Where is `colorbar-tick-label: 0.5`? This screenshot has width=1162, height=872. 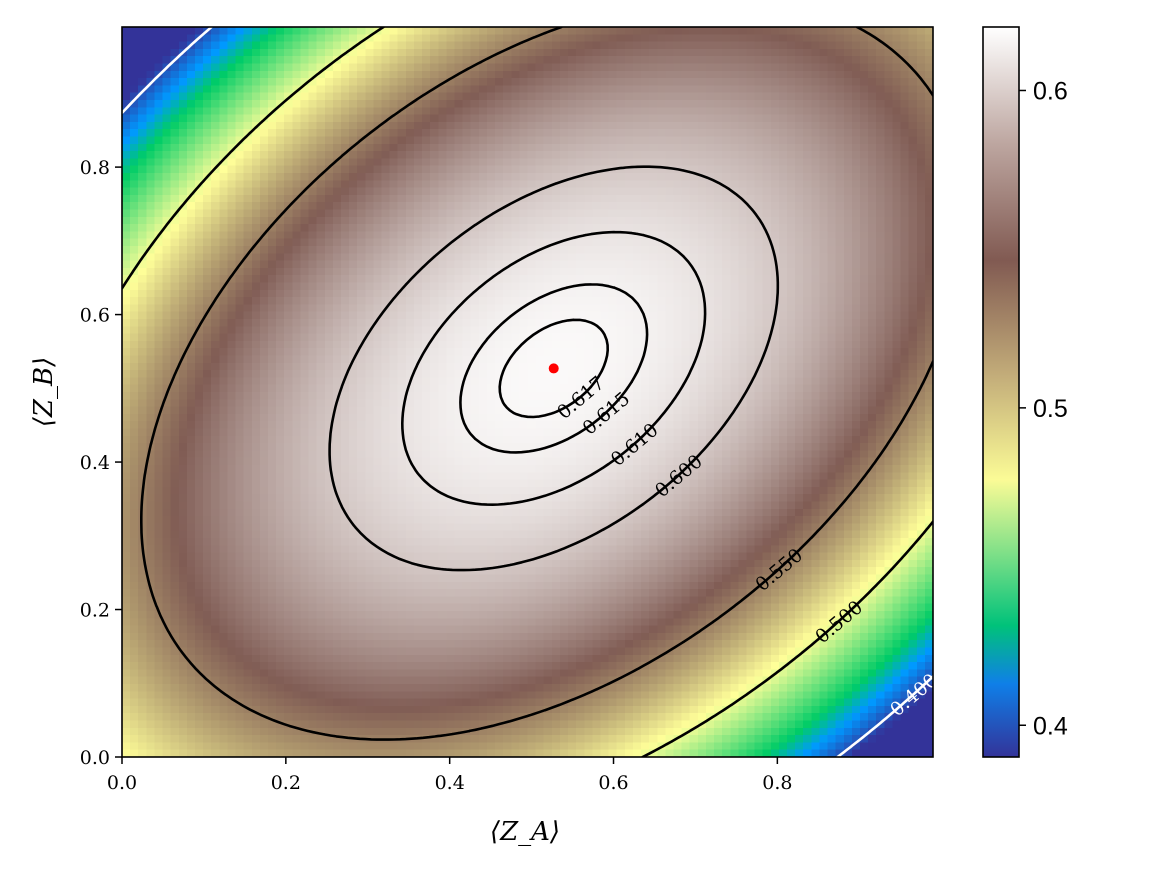 colorbar-tick-label: 0.5 is located at coordinates (1050, 409).